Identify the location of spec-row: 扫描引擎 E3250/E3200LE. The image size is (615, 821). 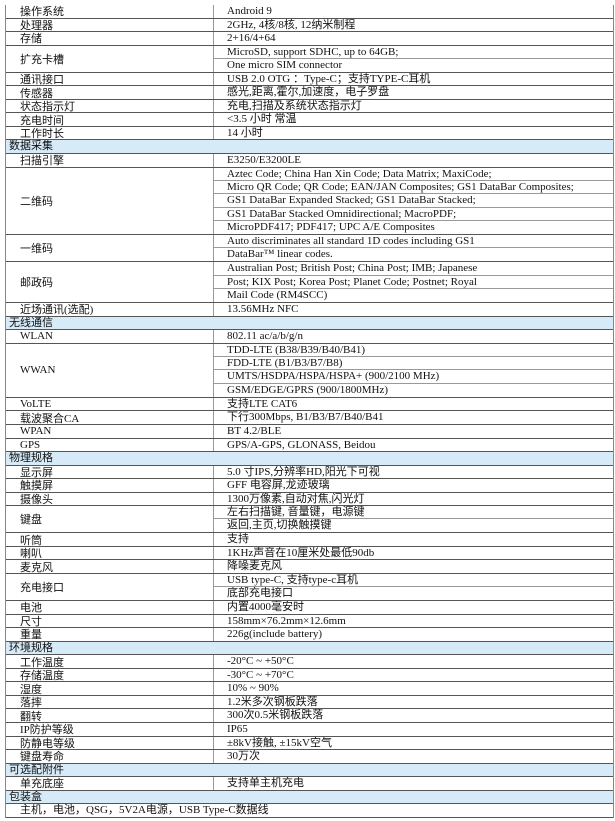
(309, 161).